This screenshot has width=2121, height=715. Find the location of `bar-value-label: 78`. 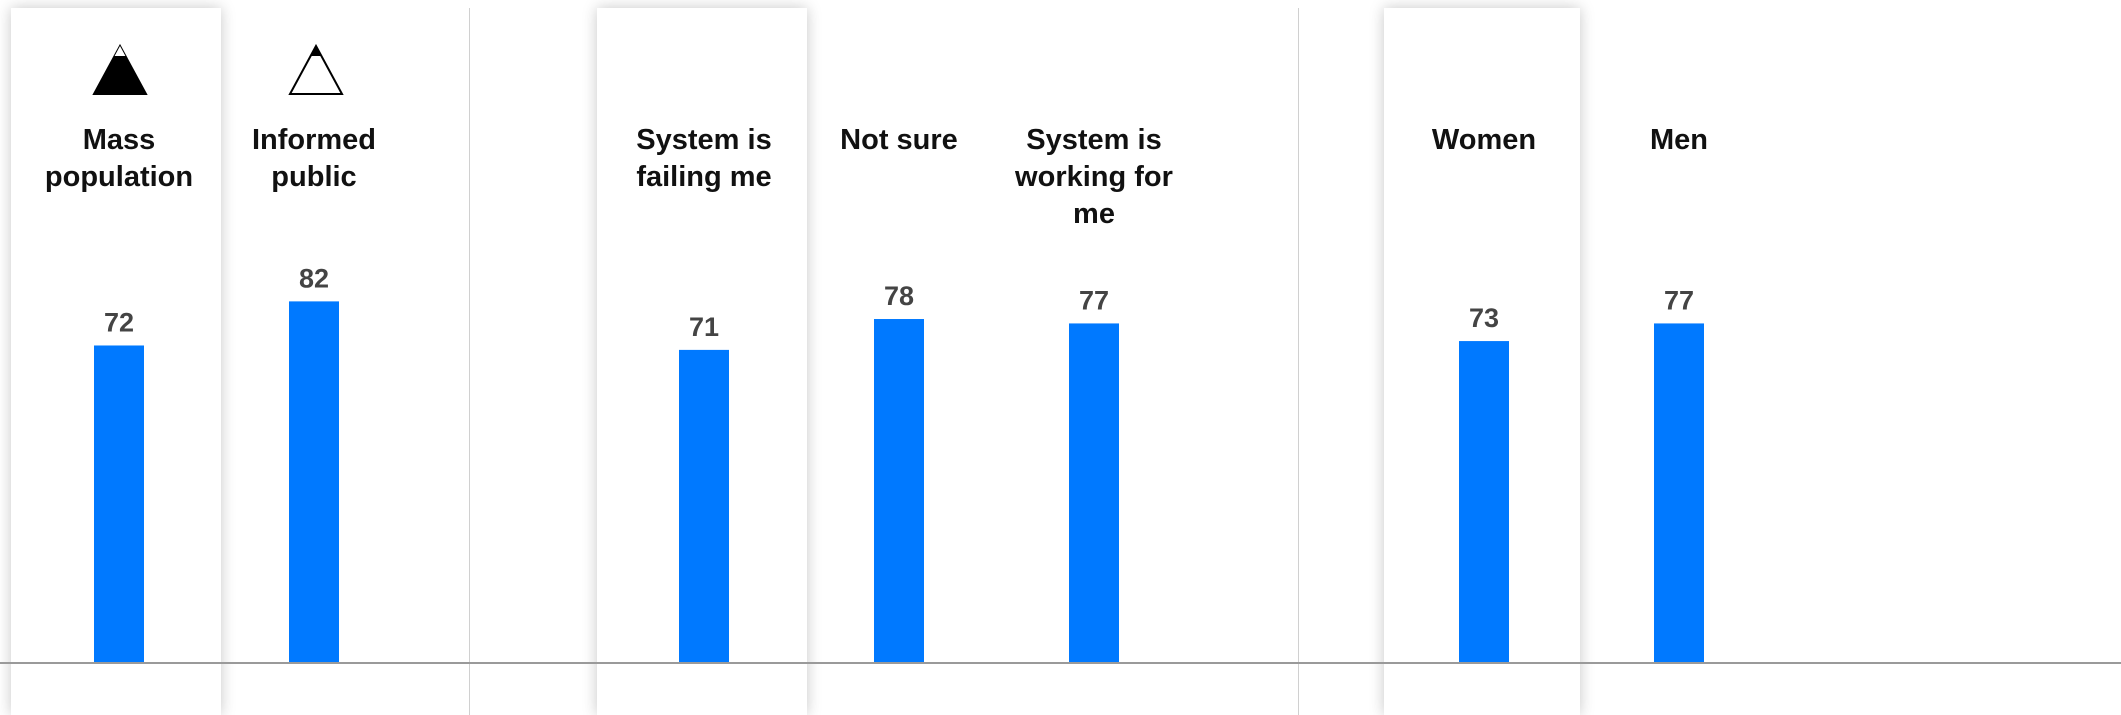

bar-value-label: 78 is located at coordinates (899, 296).